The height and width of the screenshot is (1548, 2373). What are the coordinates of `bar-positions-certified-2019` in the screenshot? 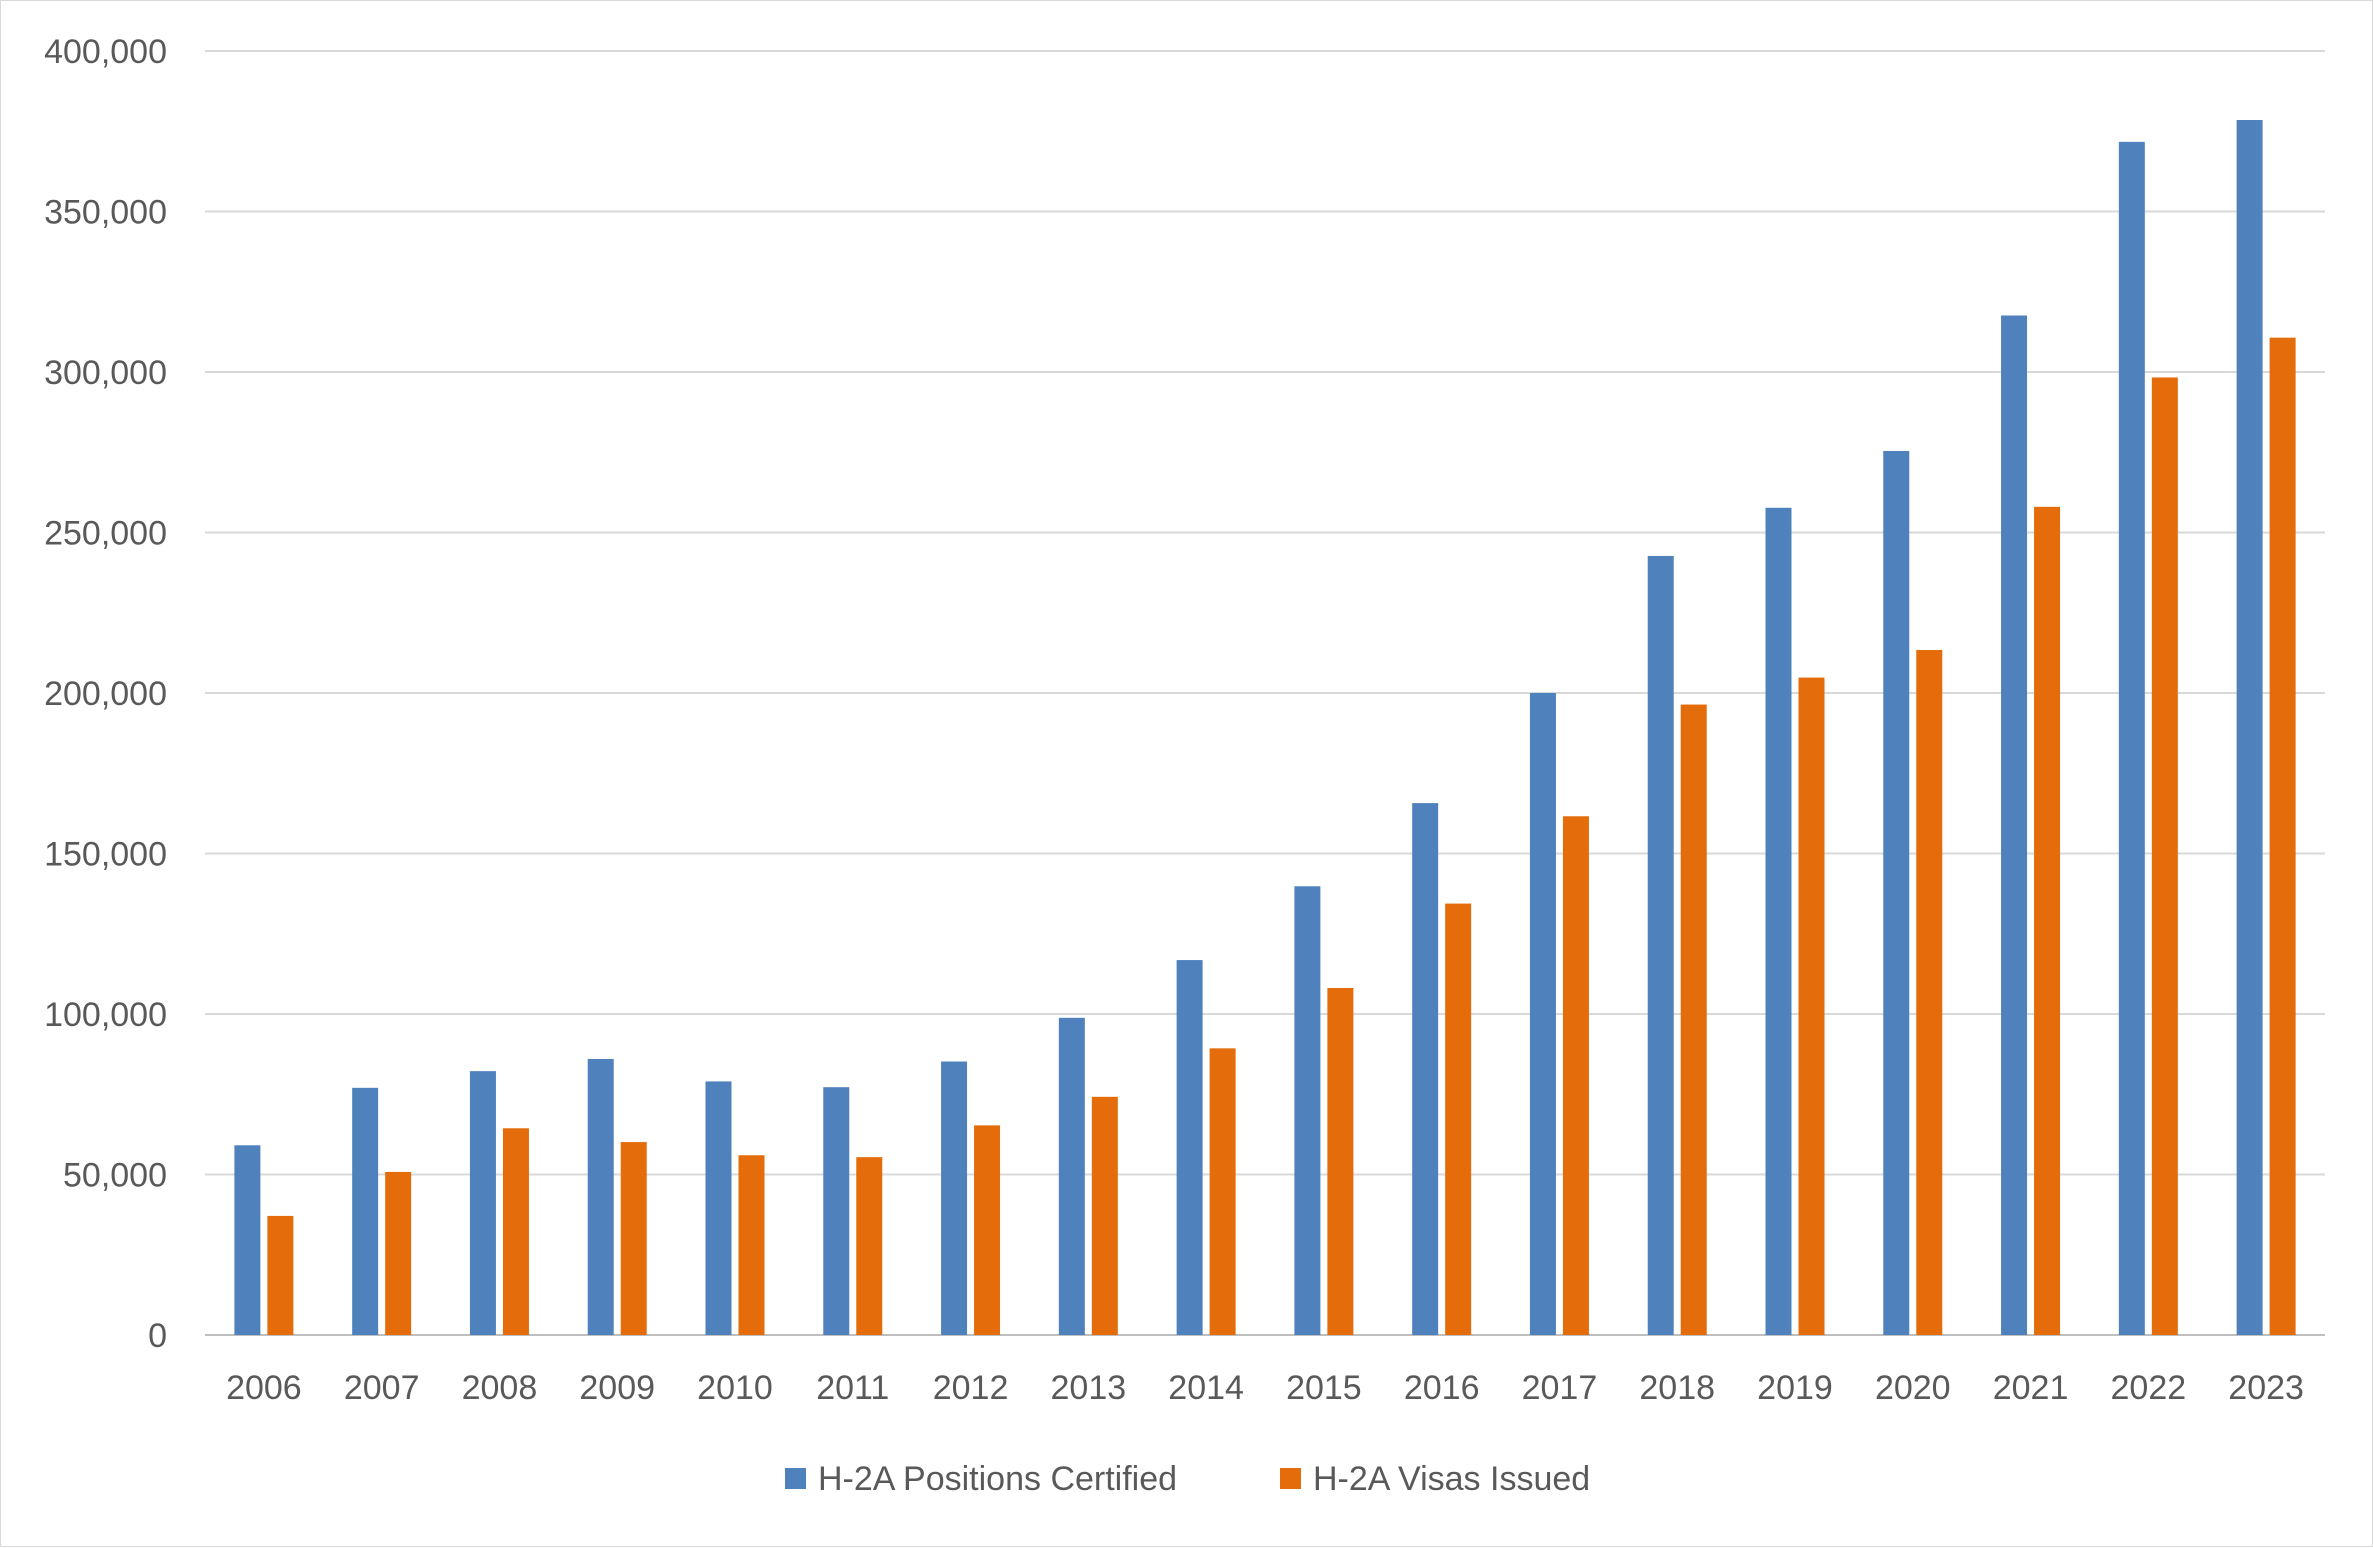 It's located at (1778, 921).